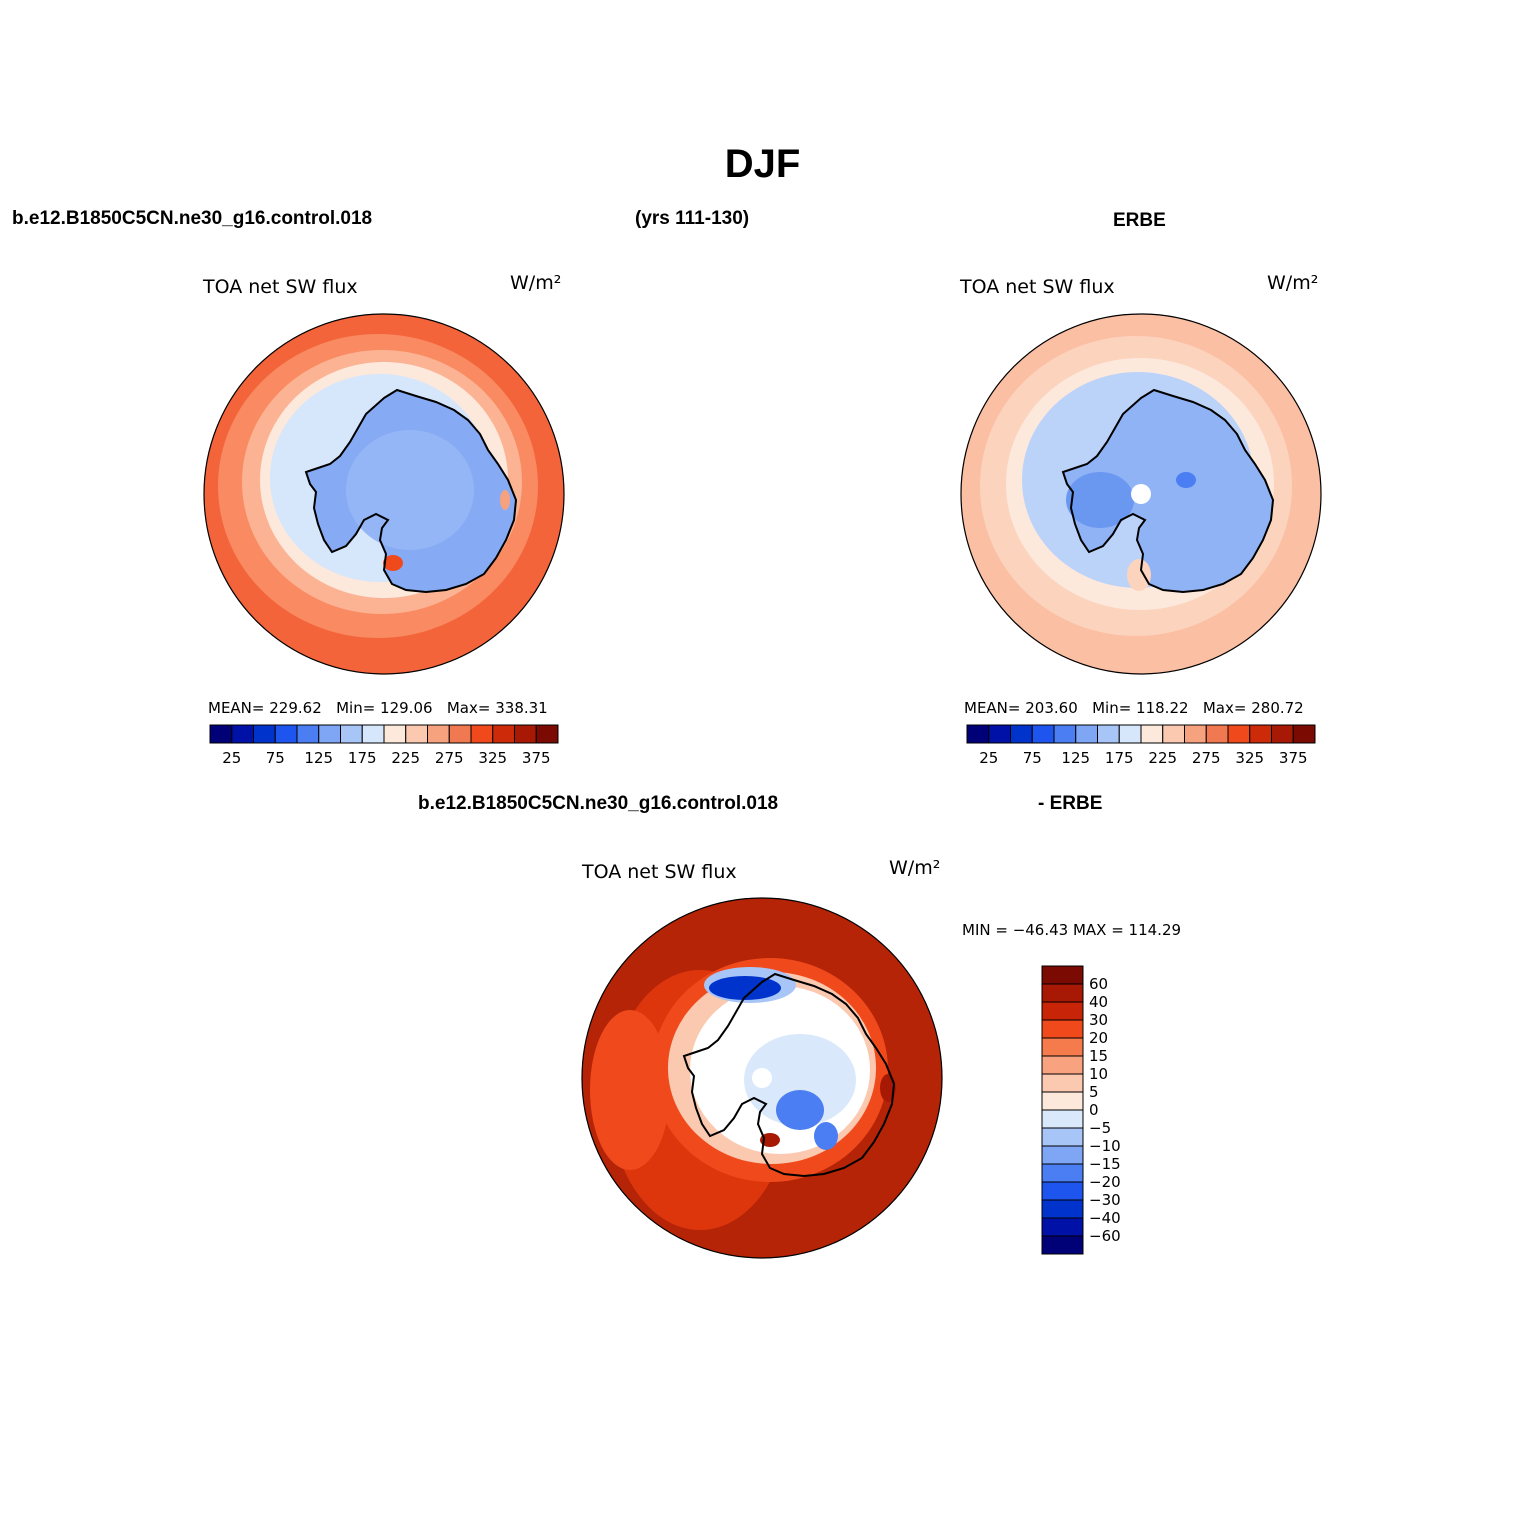  Describe the element at coordinates (378, 708) in the screenshot. I see `panel1-stats: MEAN= 229.62 Min= 129.06 Max= 338.31` at that location.